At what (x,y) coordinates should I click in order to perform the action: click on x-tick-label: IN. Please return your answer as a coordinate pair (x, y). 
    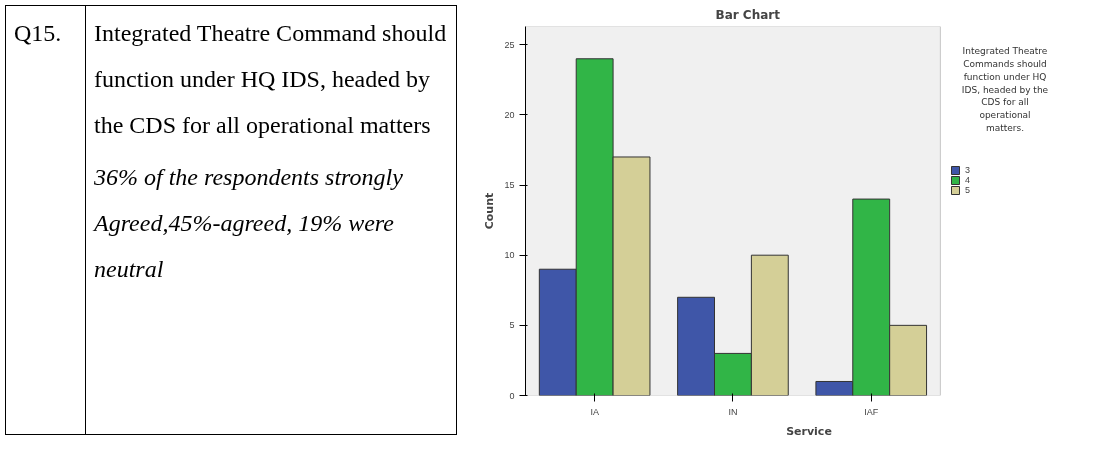
    Looking at the image, I should click on (733, 411).